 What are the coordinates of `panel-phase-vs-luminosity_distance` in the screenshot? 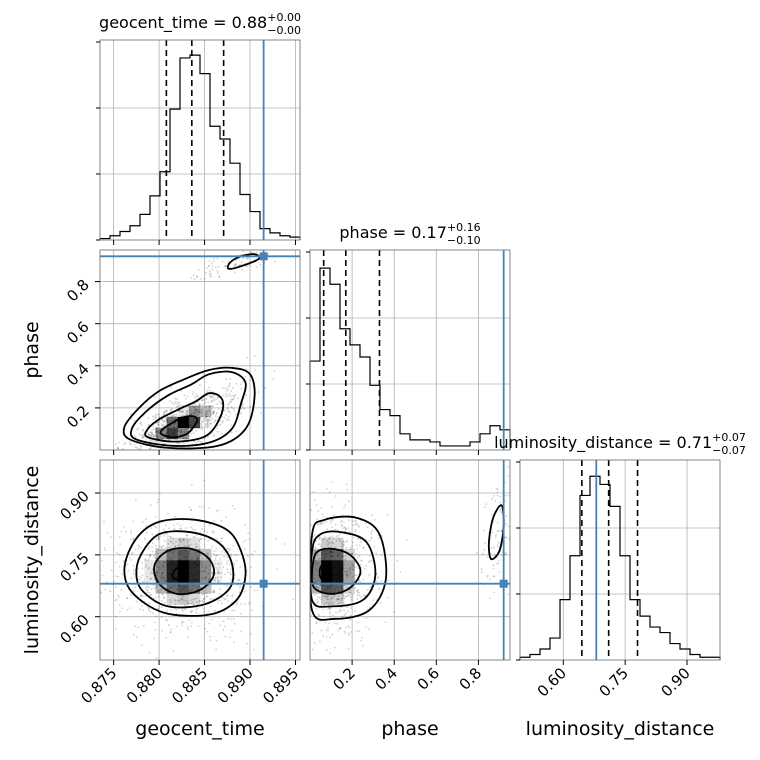 It's located at (399, 560).